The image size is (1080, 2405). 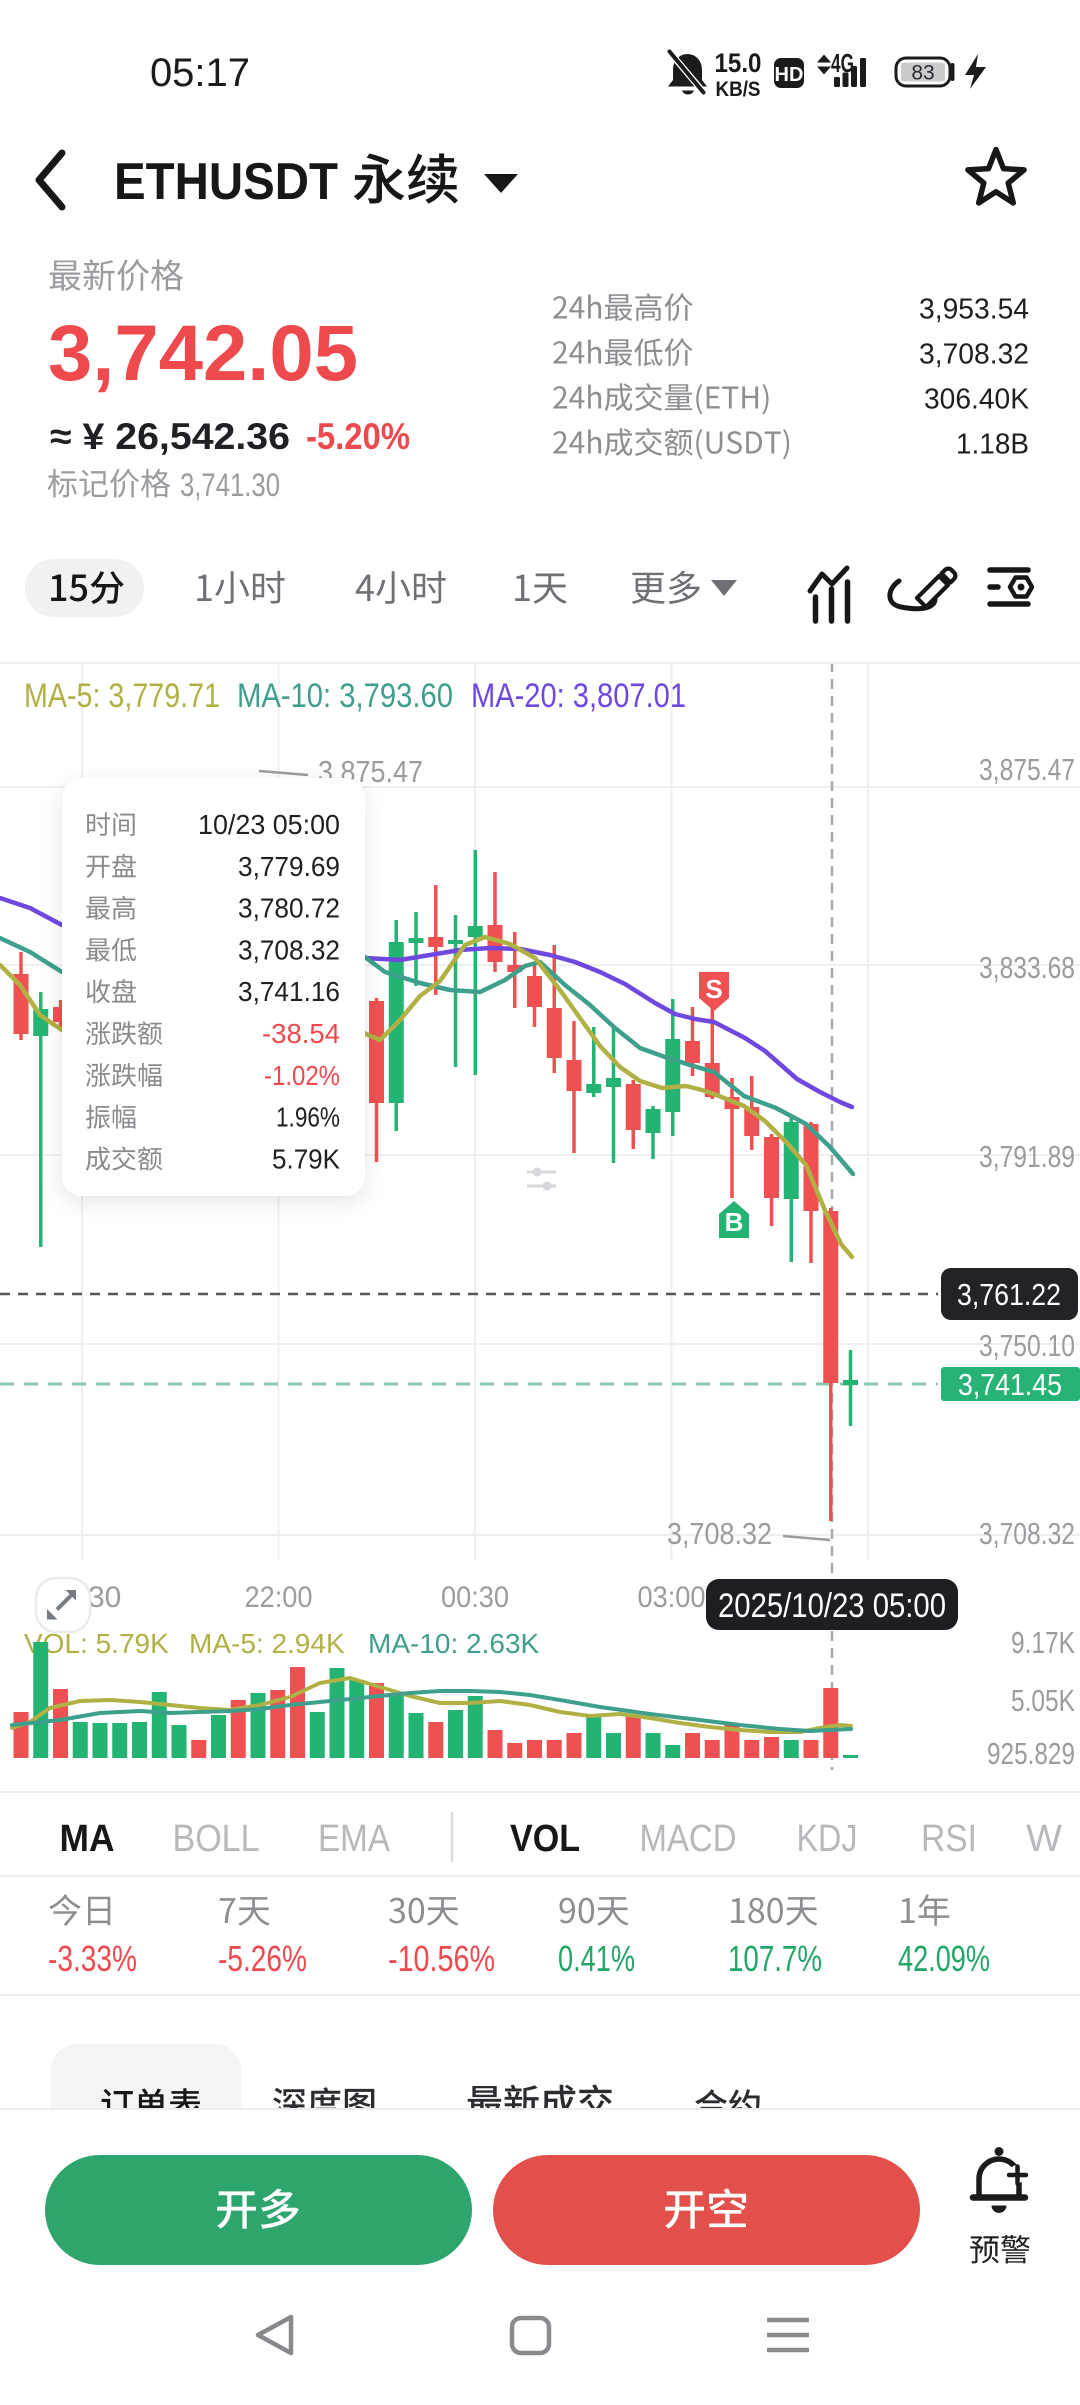 What do you see at coordinates (672, 1597) in the screenshot?
I see `svg-text: 03:00` at bounding box center [672, 1597].